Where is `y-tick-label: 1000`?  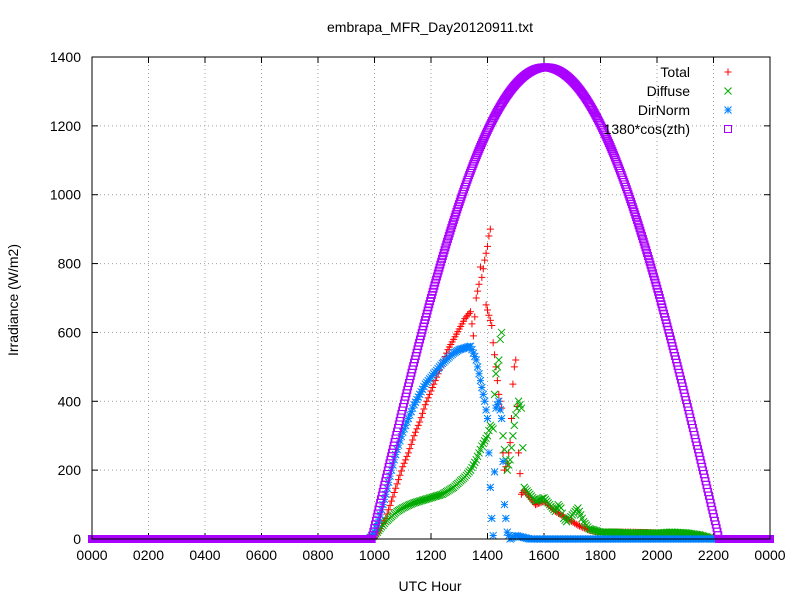 y-tick-label: 1000 is located at coordinates (65, 195).